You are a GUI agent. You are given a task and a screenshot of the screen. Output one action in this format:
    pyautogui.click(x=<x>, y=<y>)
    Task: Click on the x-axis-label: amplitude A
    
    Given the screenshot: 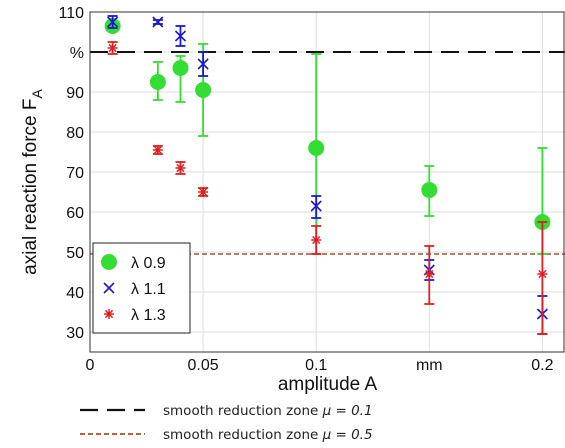 What is the action you would take?
    pyautogui.click(x=328, y=384)
    